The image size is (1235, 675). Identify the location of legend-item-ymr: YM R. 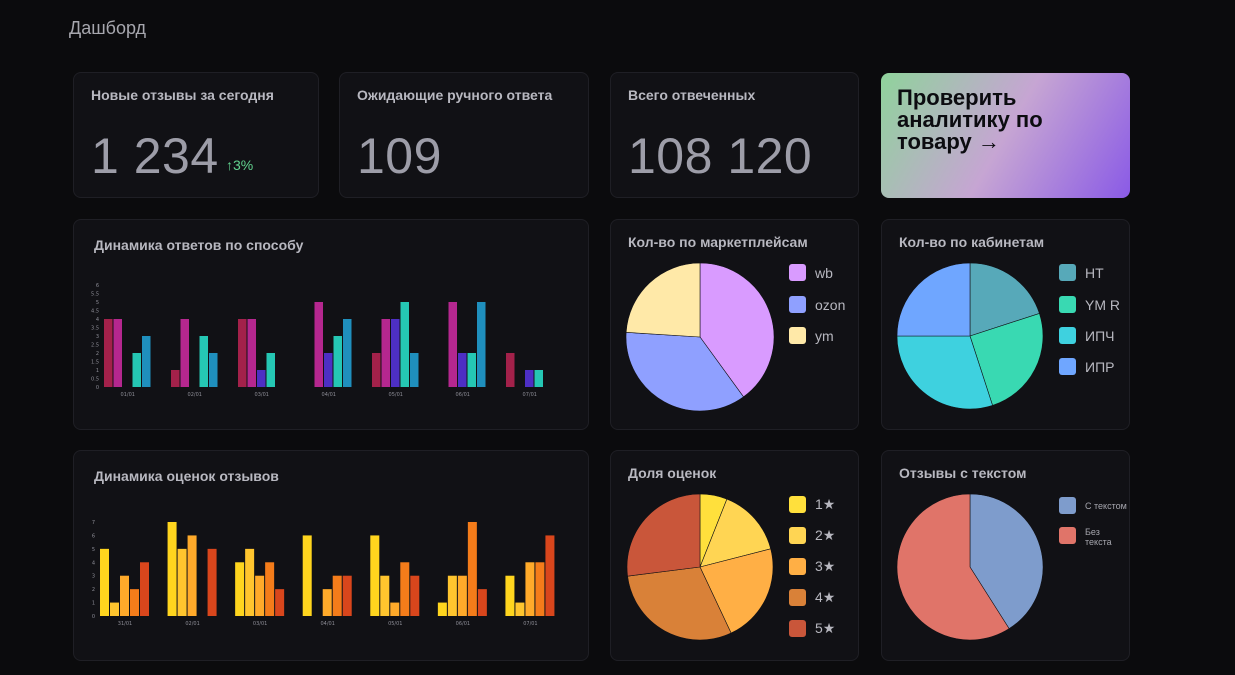
(1089, 304).